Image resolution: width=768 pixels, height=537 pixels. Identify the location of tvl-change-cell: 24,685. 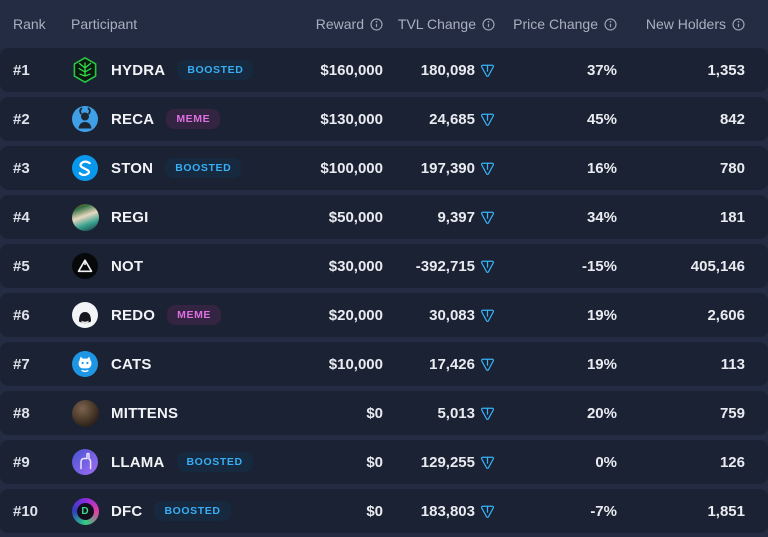
(439, 119).